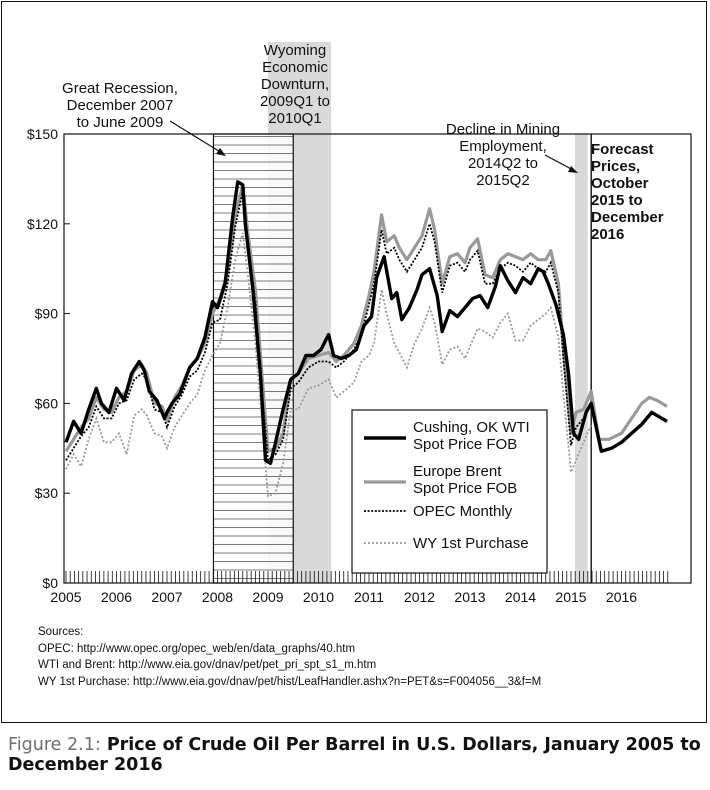 The height and width of the screenshot is (790, 710). I want to click on x-tick-label: 2006, so click(116, 597).